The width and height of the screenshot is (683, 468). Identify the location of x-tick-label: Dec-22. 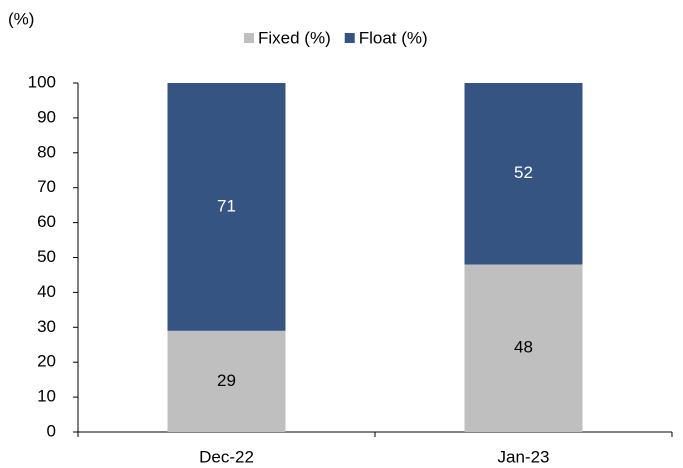
(226, 456).